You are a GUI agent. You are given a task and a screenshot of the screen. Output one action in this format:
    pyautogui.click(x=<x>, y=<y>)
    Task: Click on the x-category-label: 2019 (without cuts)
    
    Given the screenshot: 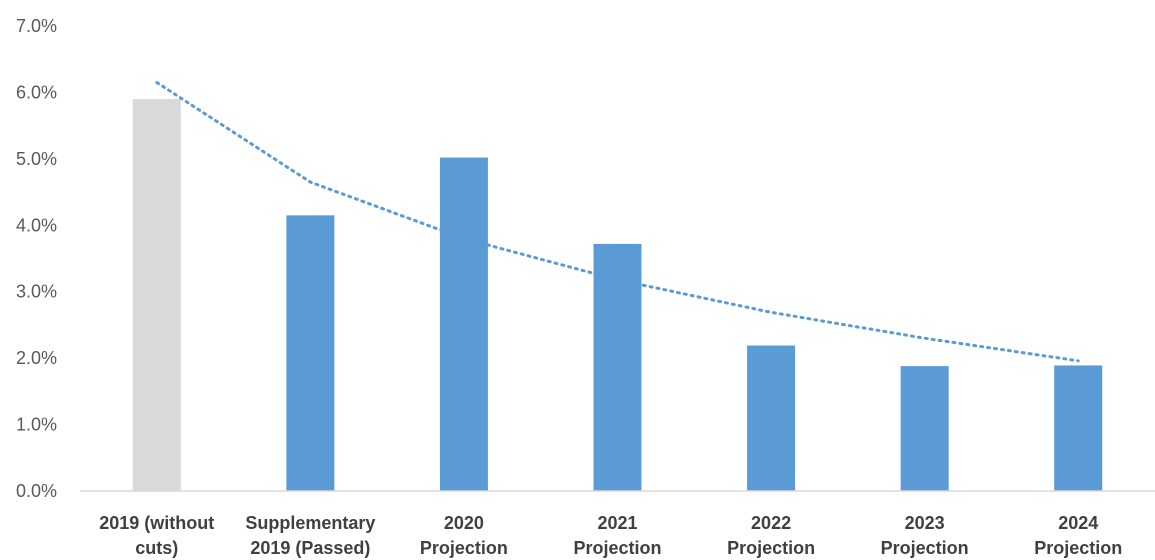 What is the action you would take?
    pyautogui.click(x=156, y=535)
    